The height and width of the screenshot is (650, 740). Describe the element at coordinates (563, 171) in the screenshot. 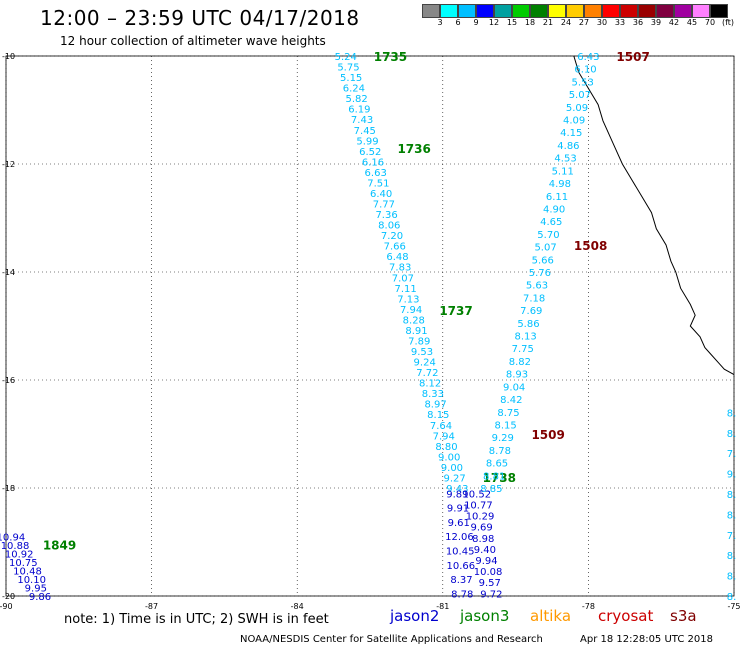

I see `wave-height-value: 5.11` at that location.